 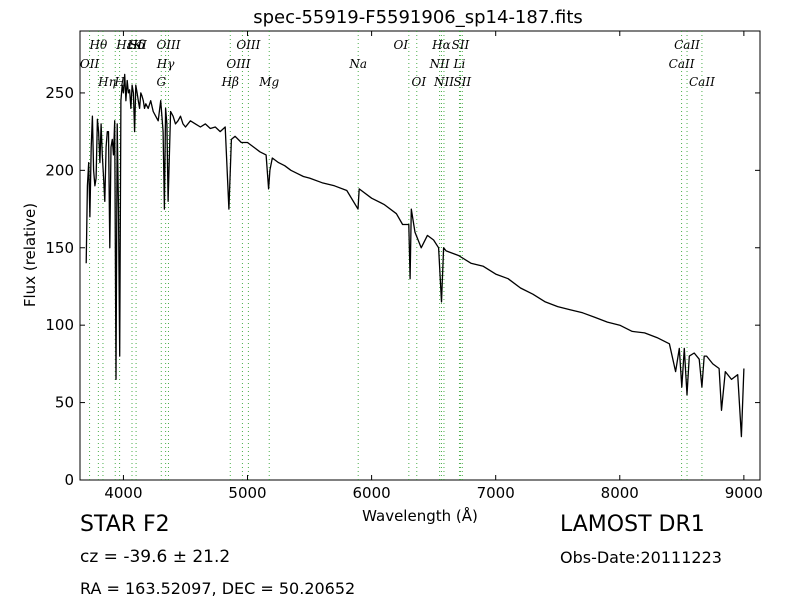 What do you see at coordinates (218, 588) in the screenshot?
I see `ra-dec: RA = 163.52097, DEC = 50.20652` at bounding box center [218, 588].